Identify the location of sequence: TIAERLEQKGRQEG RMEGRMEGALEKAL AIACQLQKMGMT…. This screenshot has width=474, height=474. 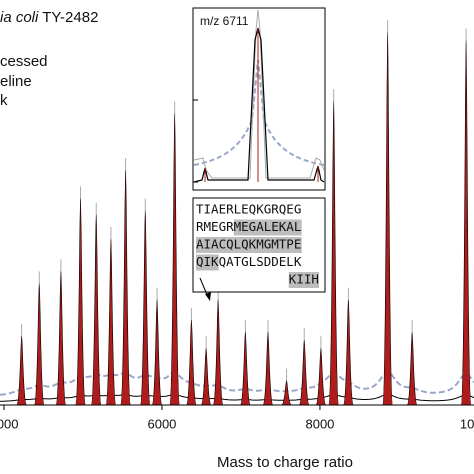
(257, 245).